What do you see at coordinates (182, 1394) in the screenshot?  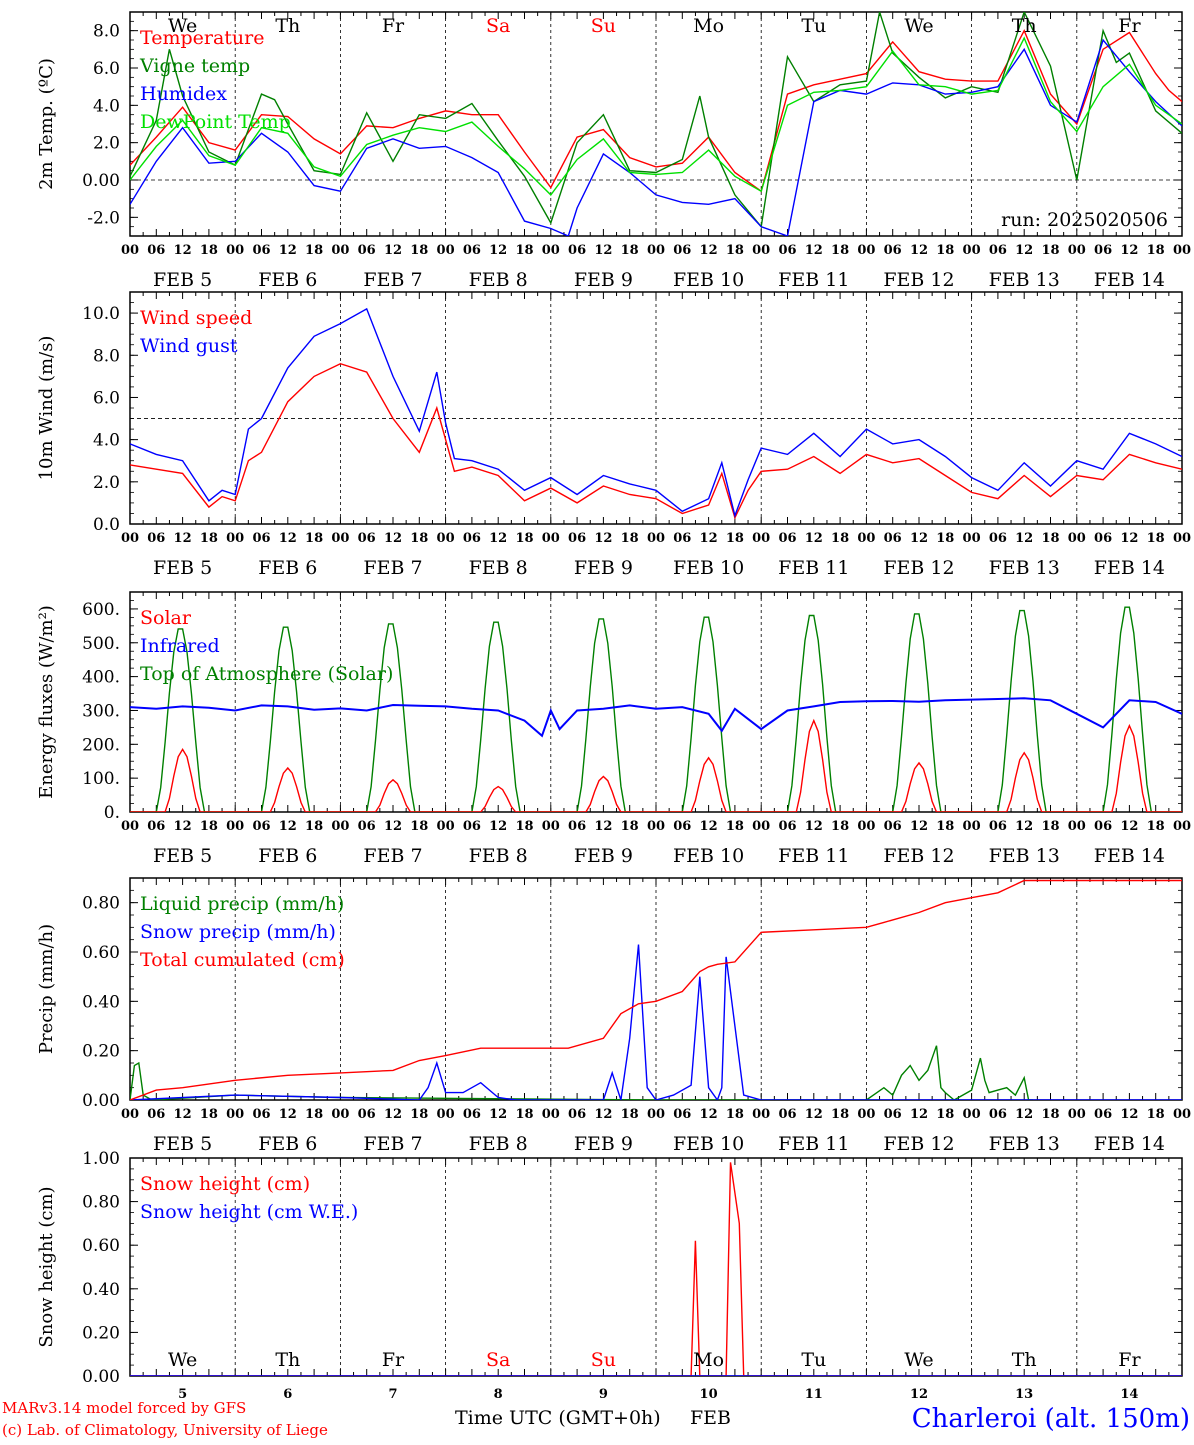 I see `day-number-label: 5` at bounding box center [182, 1394].